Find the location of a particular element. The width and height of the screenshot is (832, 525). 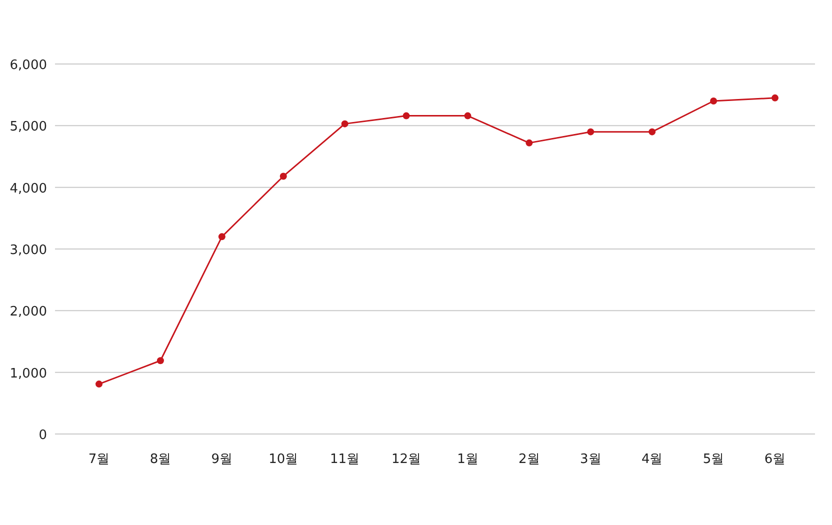

y-tick-label: 2,000 is located at coordinates (28, 312).